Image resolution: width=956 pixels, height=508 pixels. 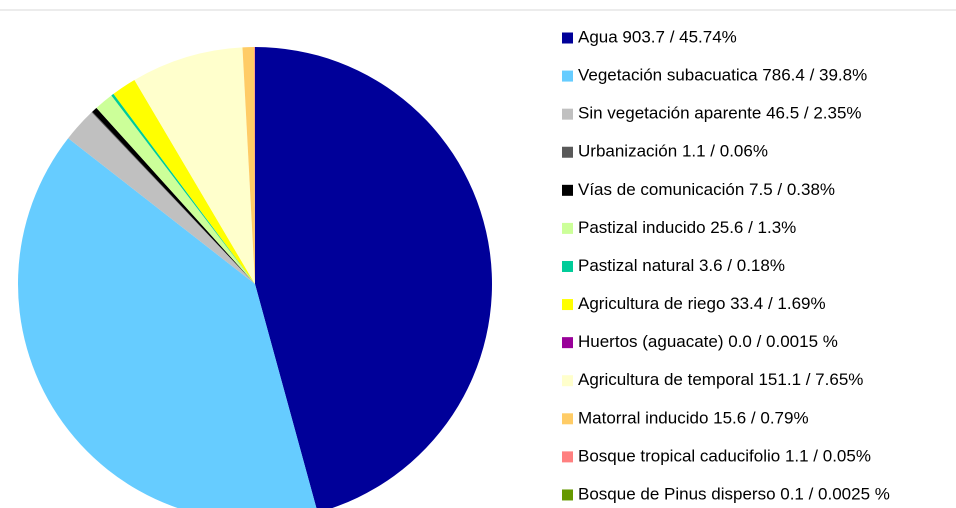 What do you see at coordinates (734, 493) in the screenshot?
I see `legend-label: Bosque de Pinus disperso 0.1 / 0.0025 %` at bounding box center [734, 493].